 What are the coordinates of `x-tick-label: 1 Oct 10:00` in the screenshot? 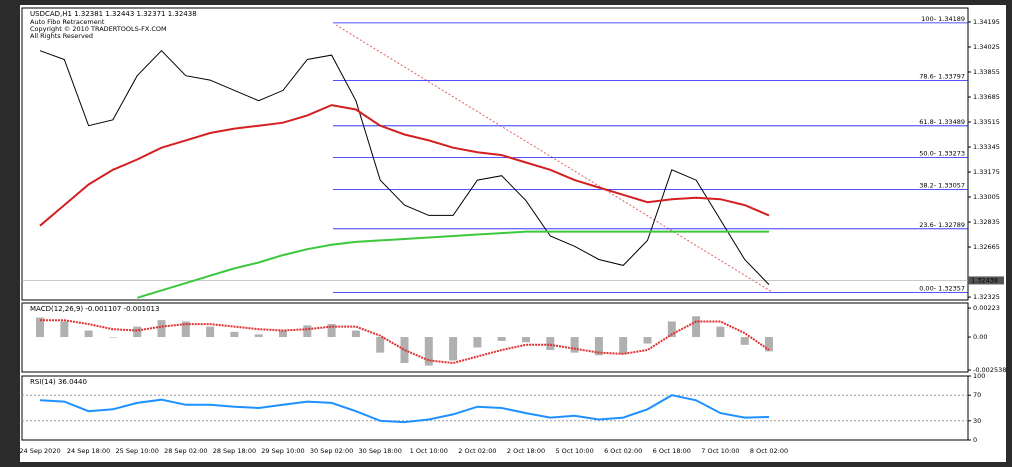 It's located at (429, 451).